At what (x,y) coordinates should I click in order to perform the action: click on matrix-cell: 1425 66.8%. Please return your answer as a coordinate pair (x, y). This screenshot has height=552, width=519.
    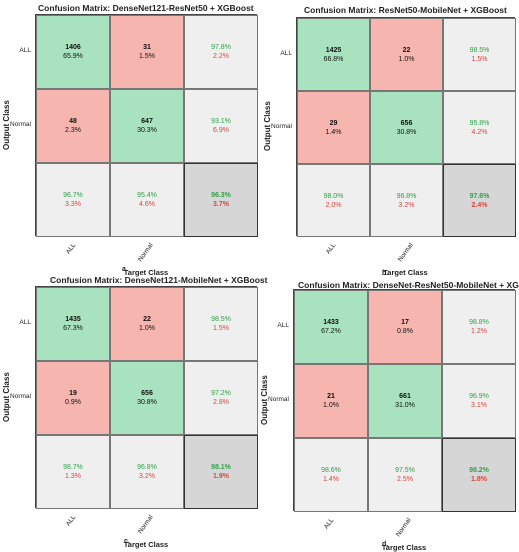
    Looking at the image, I should click on (333, 54).